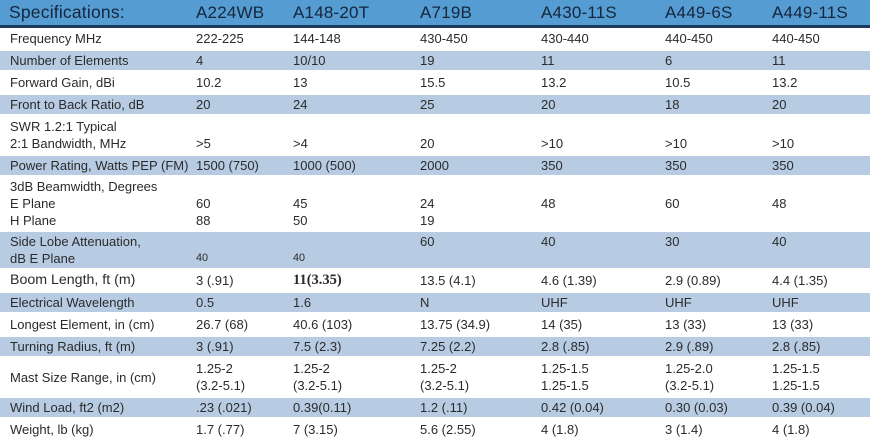 This screenshot has height=440, width=870. I want to click on spec-value-line: 144-148, so click(317, 38).